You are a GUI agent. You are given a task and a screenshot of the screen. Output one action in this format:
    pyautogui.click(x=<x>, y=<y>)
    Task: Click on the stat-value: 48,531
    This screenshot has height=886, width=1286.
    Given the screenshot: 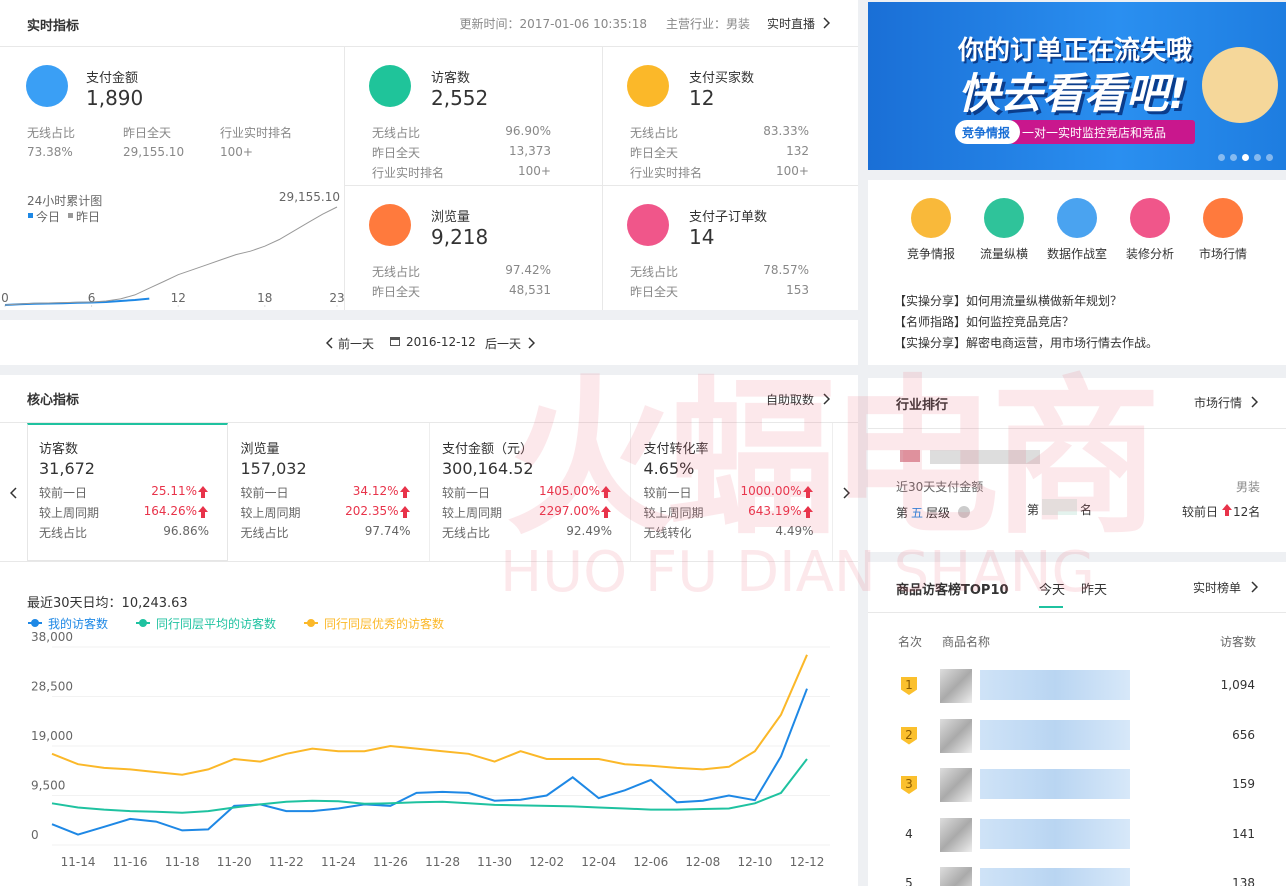 What is the action you would take?
    pyautogui.click(x=530, y=290)
    